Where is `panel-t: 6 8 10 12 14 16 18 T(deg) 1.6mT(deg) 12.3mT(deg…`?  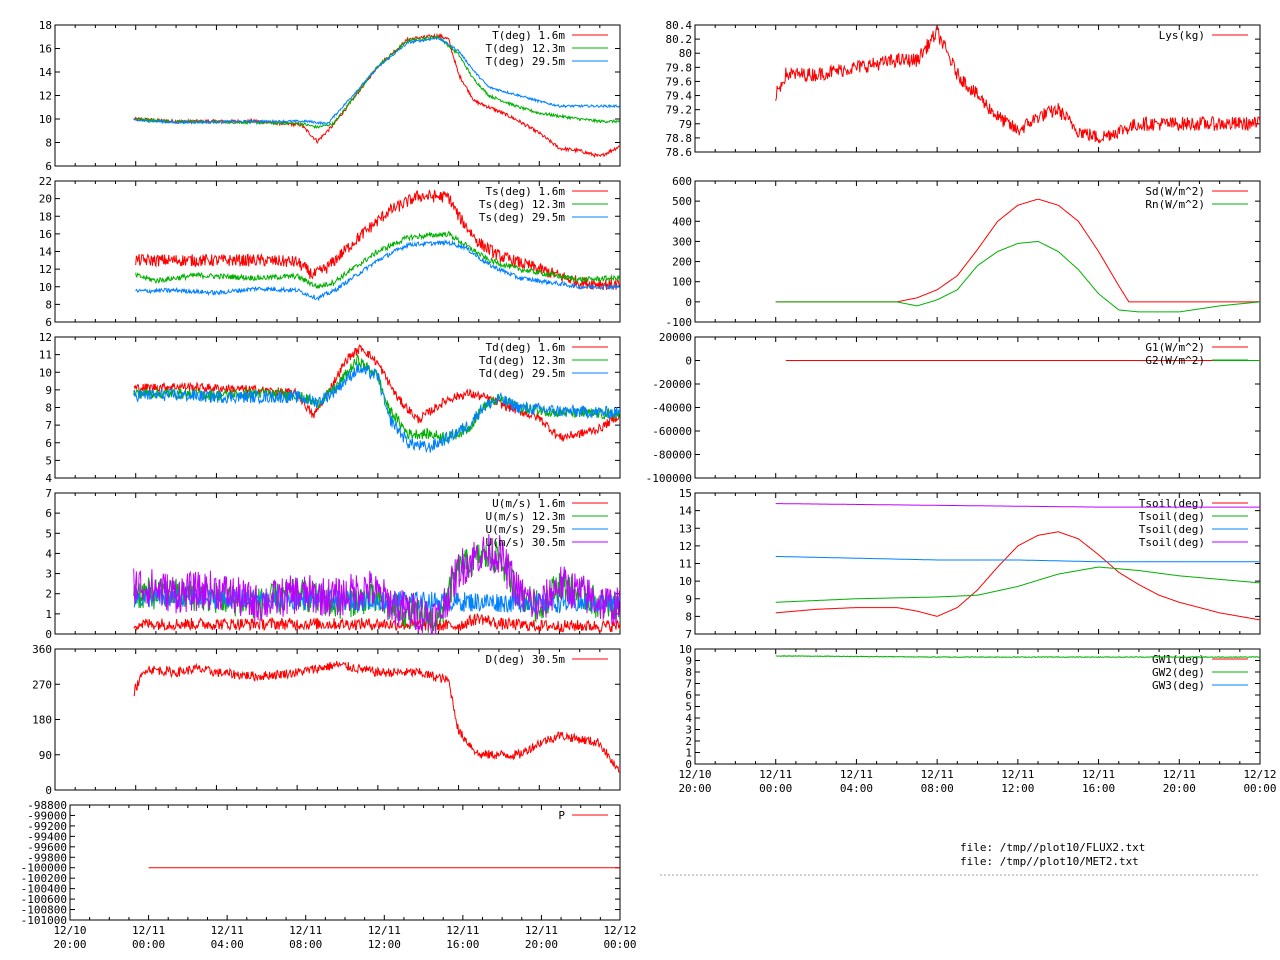
panel-t: 6 8 10 12 14 16 18 T(deg) 1.6mT(deg) 12.3mT(deg… is located at coordinates (330, 96).